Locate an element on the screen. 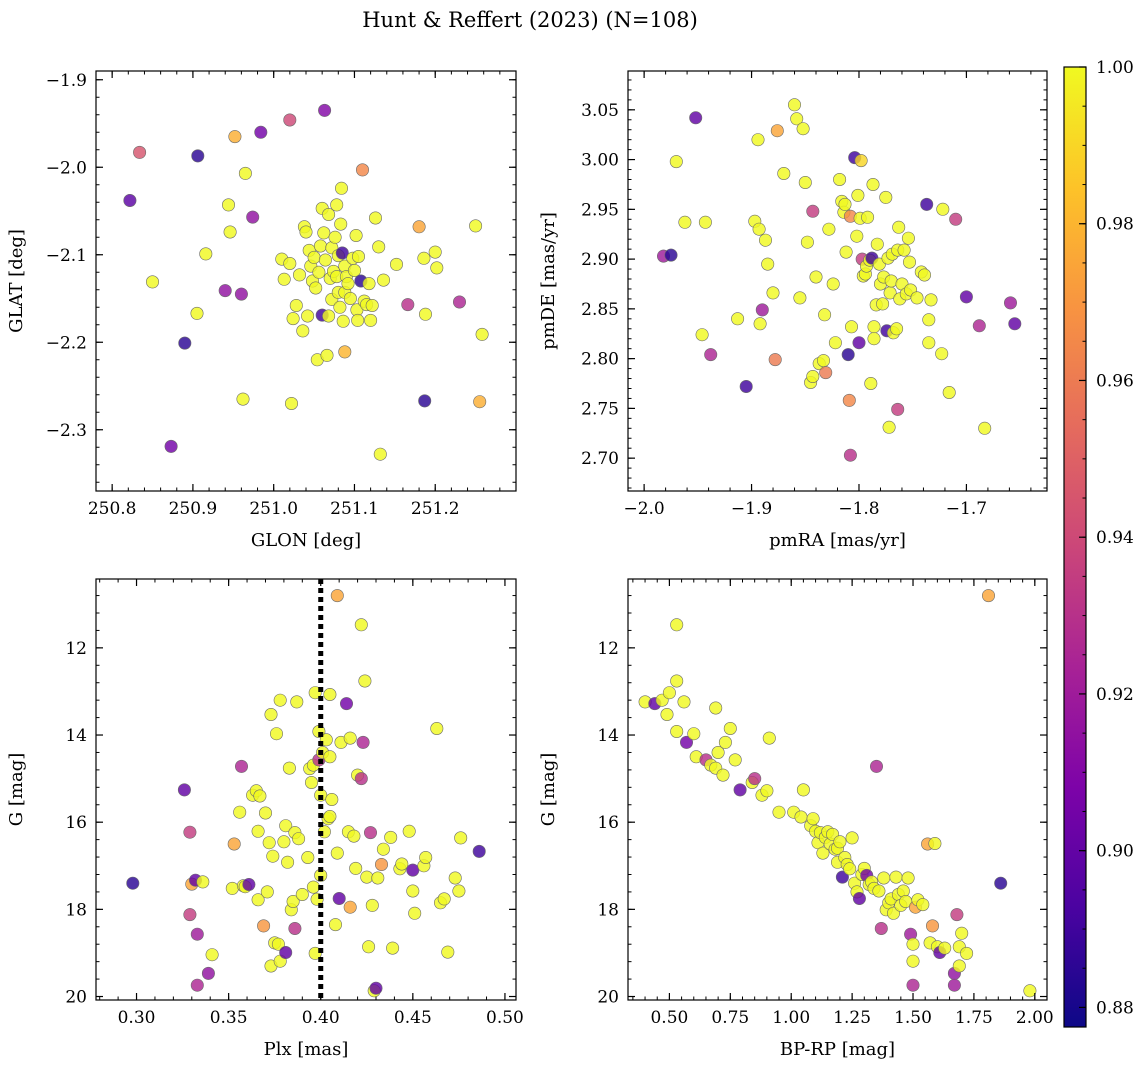 The width and height of the screenshot is (1148, 1067). colorbar-tick-label: 1.00 is located at coordinates (1115, 68).